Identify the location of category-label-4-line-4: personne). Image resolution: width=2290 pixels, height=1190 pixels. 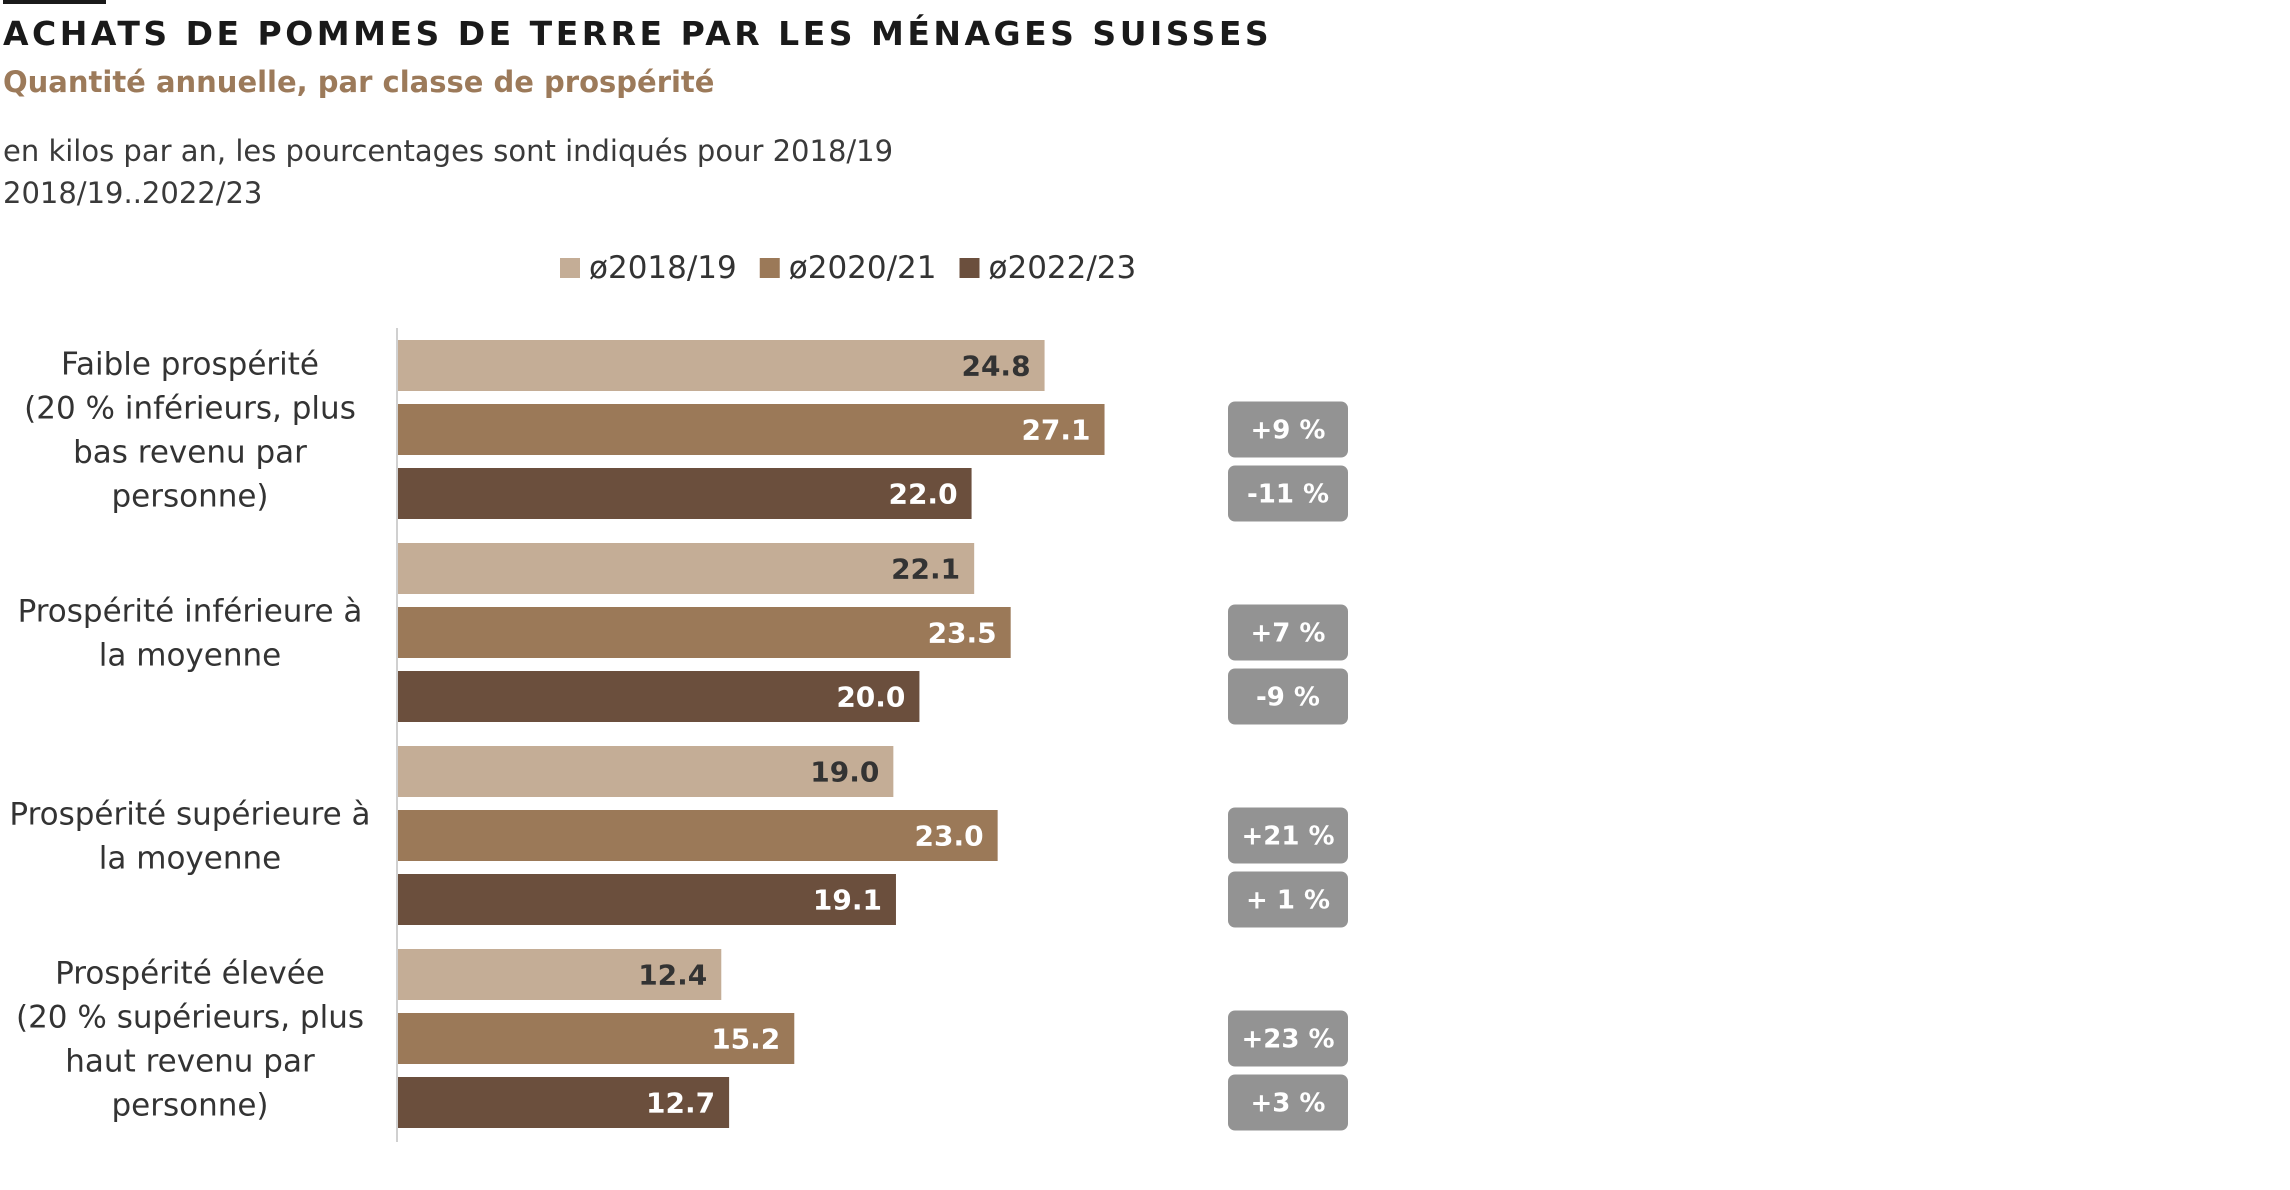
(189, 1106).